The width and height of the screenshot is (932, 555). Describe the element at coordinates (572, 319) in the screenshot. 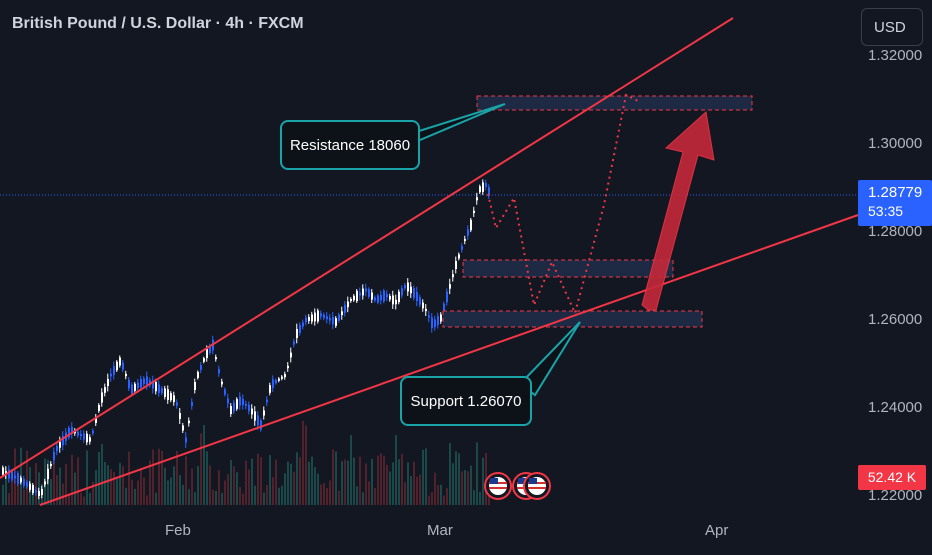

I see `support-zone` at that location.